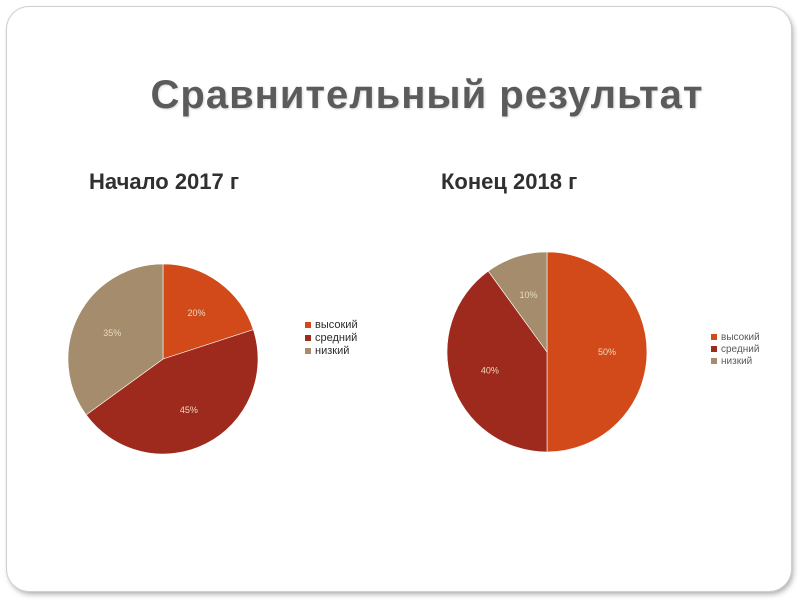  What do you see at coordinates (509, 181) in the screenshot?
I see `chart-2-title: Конец 2018 г` at bounding box center [509, 181].